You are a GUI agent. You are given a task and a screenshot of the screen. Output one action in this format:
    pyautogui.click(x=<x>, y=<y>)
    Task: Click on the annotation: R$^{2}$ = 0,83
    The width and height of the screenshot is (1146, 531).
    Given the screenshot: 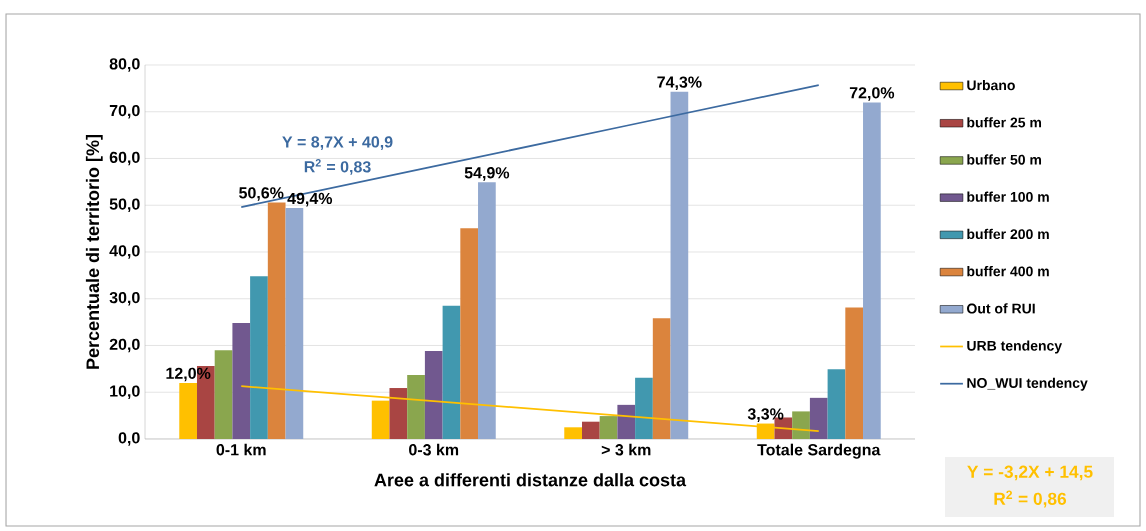 What is the action you would take?
    pyautogui.click(x=337, y=167)
    